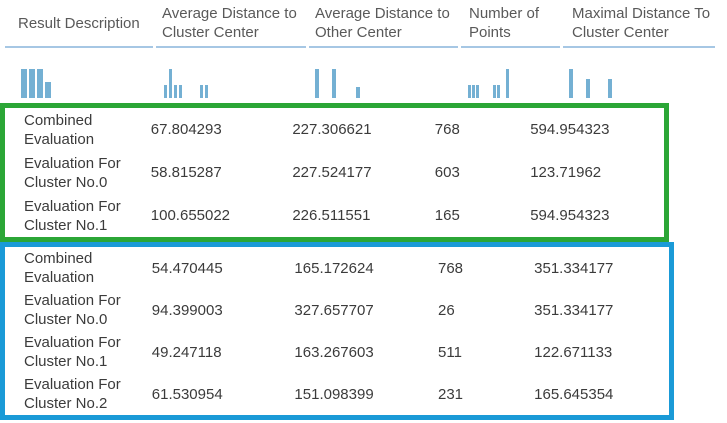 The height and width of the screenshot is (423, 727). Describe the element at coordinates (186, 172) in the screenshot. I see `avg-distance-cluster-center-cell: 58.815287` at that location.